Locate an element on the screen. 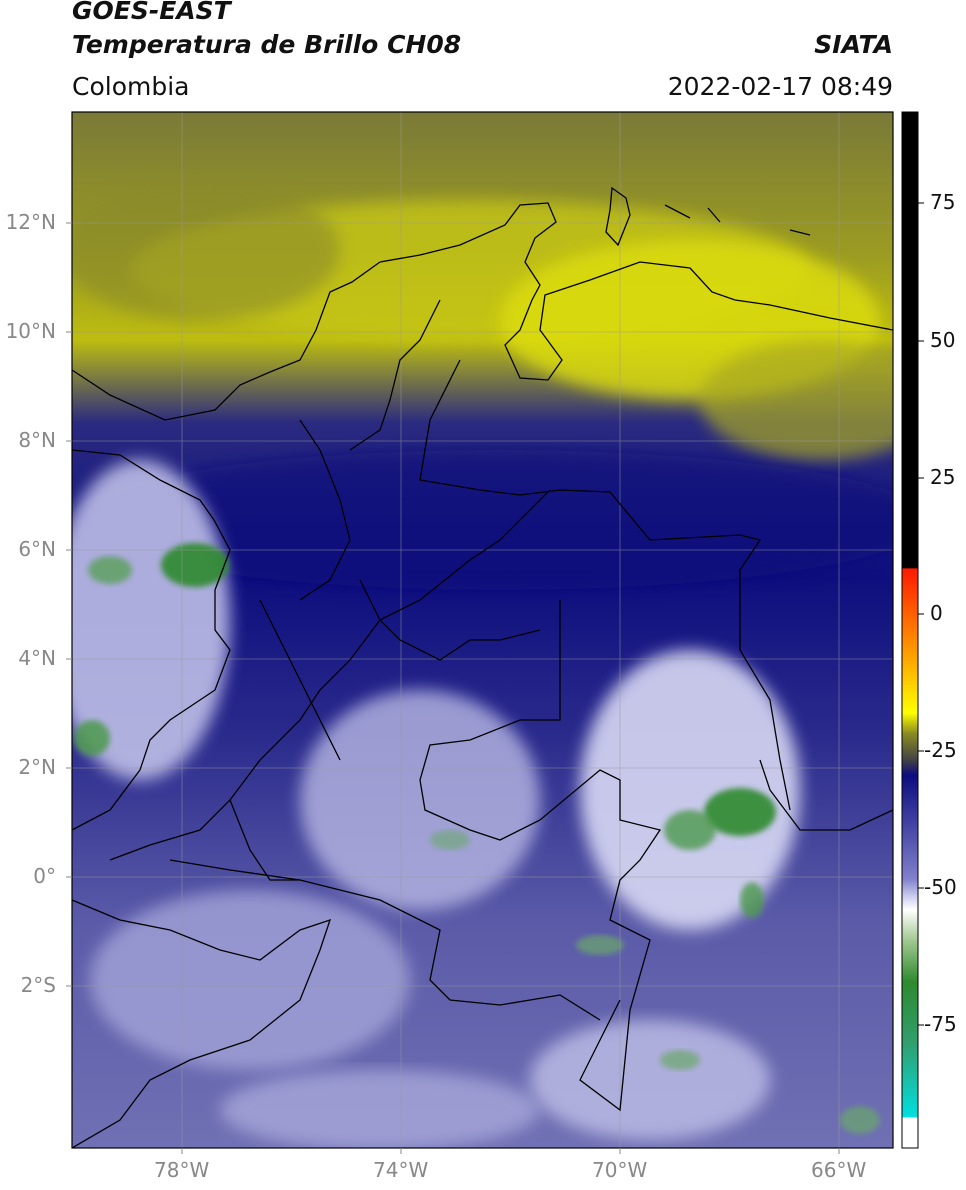  lon-label-70w: 70°W is located at coordinates (620, 1170).